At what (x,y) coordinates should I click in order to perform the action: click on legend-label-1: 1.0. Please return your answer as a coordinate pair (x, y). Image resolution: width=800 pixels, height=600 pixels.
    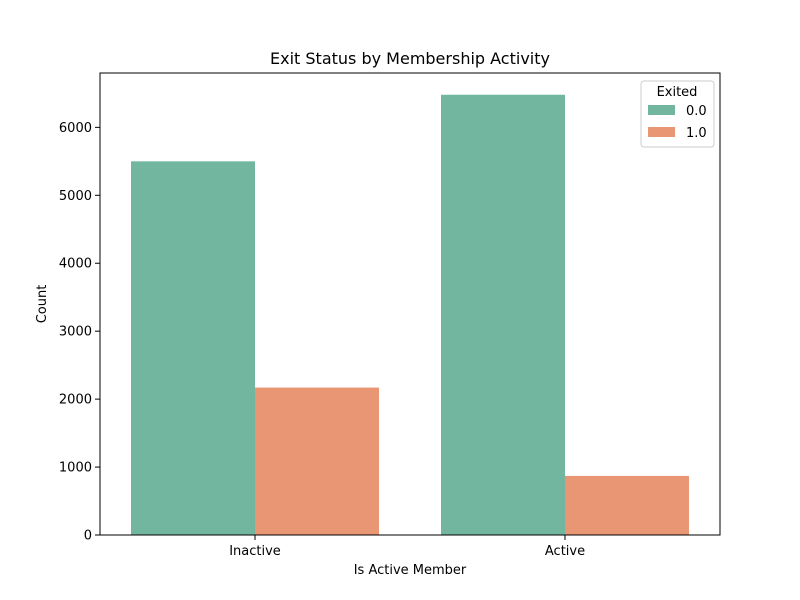
    Looking at the image, I should click on (696, 133).